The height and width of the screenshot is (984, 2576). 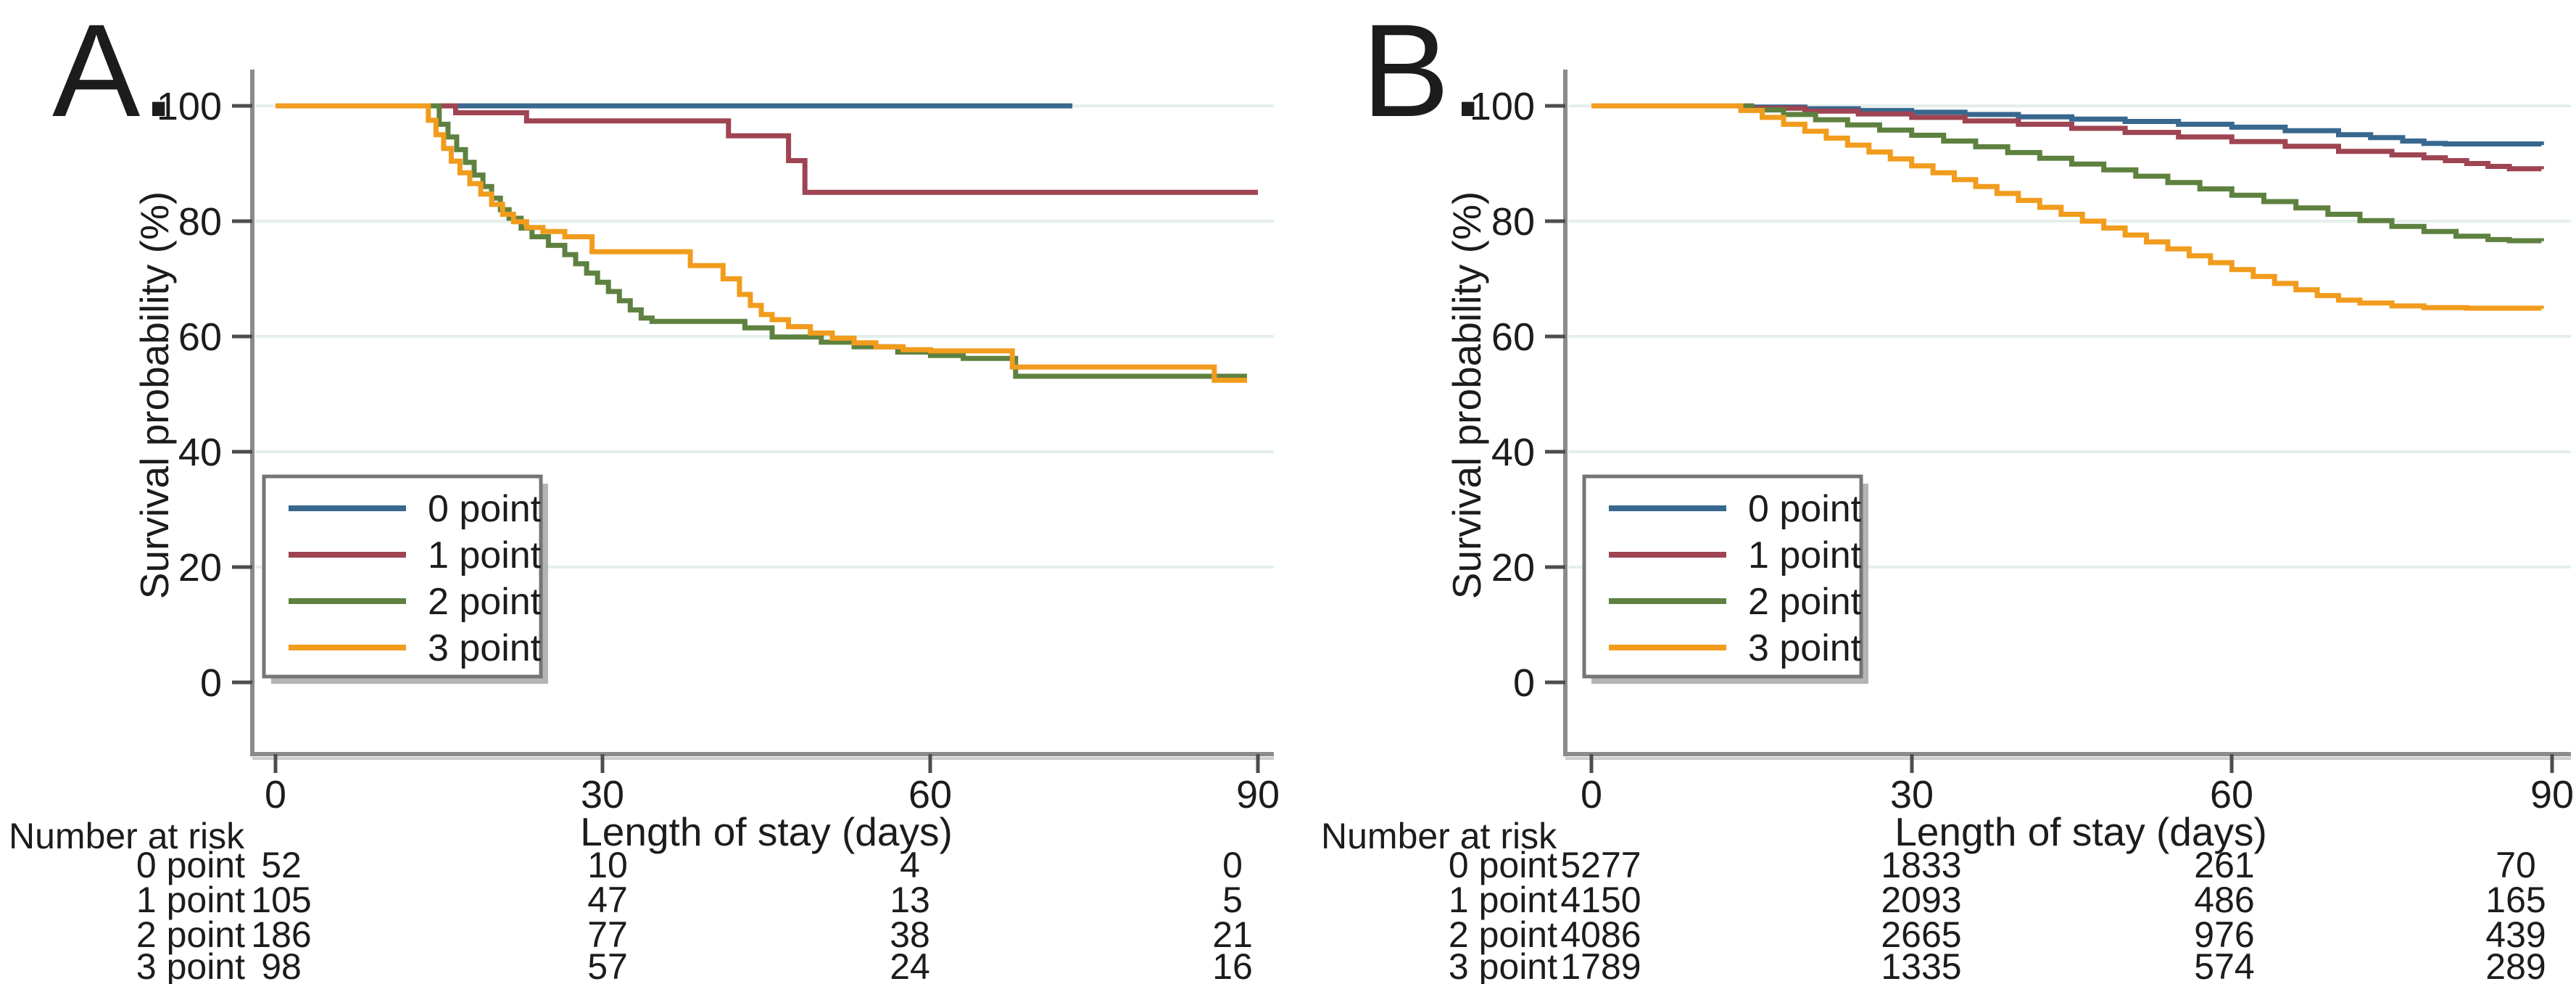 I want to click on risk-value: 5, so click(x=1233, y=900).